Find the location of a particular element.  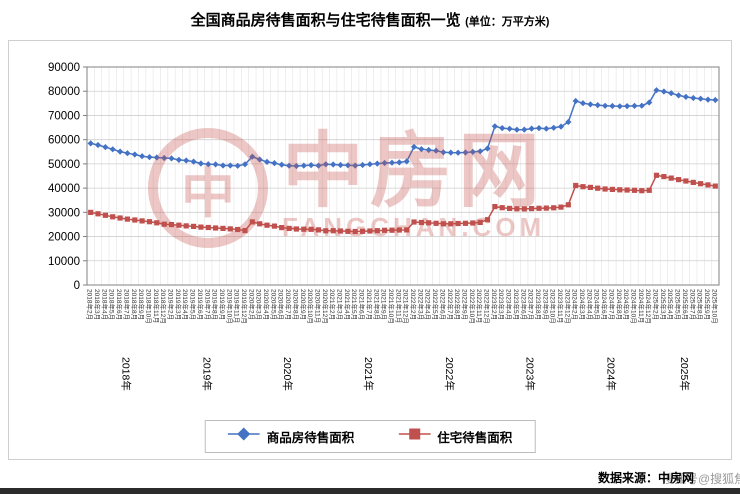

svg-text: 2018年9月 is located at coordinates (141, 304).